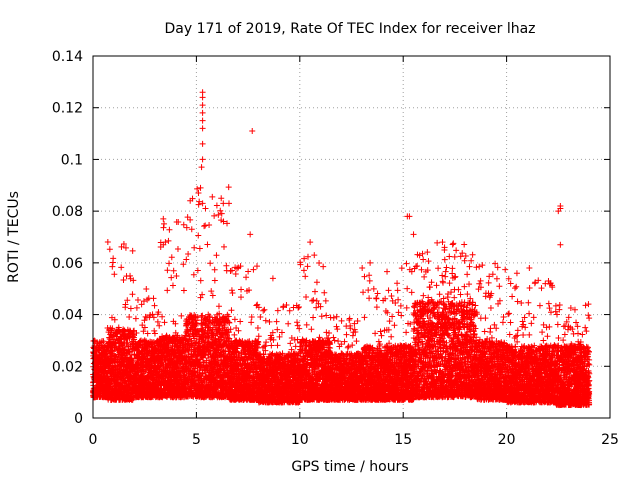 This screenshot has width=640, height=480. Describe the element at coordinates (196, 440) in the screenshot. I see `x-tick-label: 5` at that location.